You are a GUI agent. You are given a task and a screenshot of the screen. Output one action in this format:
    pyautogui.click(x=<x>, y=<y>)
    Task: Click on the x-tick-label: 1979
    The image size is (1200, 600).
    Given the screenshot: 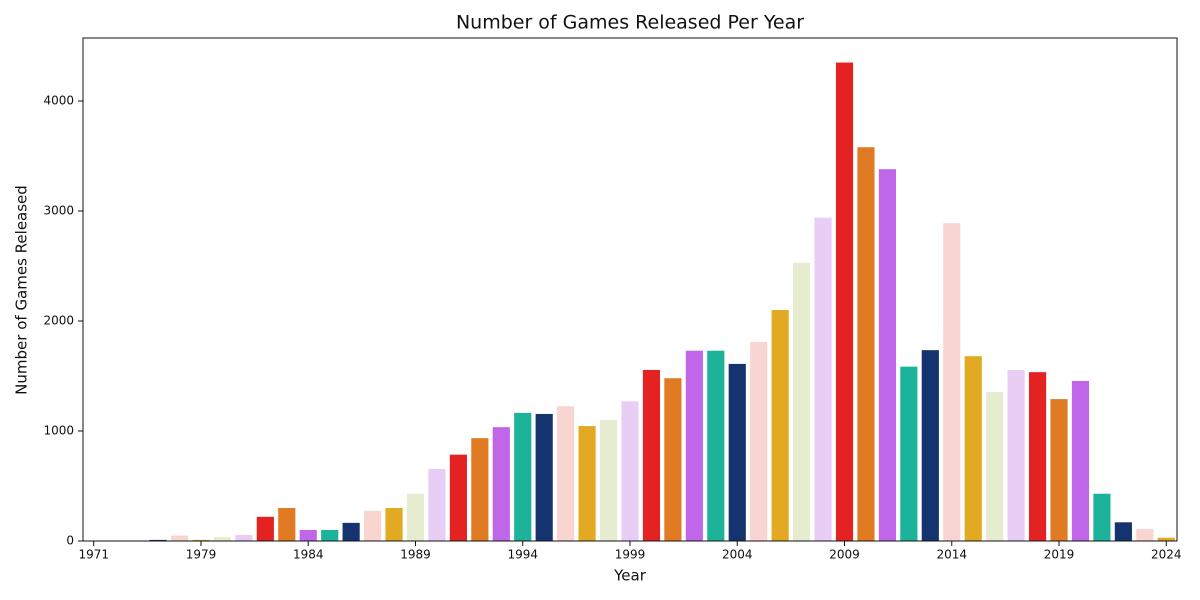 What is the action you would take?
    pyautogui.click(x=201, y=555)
    